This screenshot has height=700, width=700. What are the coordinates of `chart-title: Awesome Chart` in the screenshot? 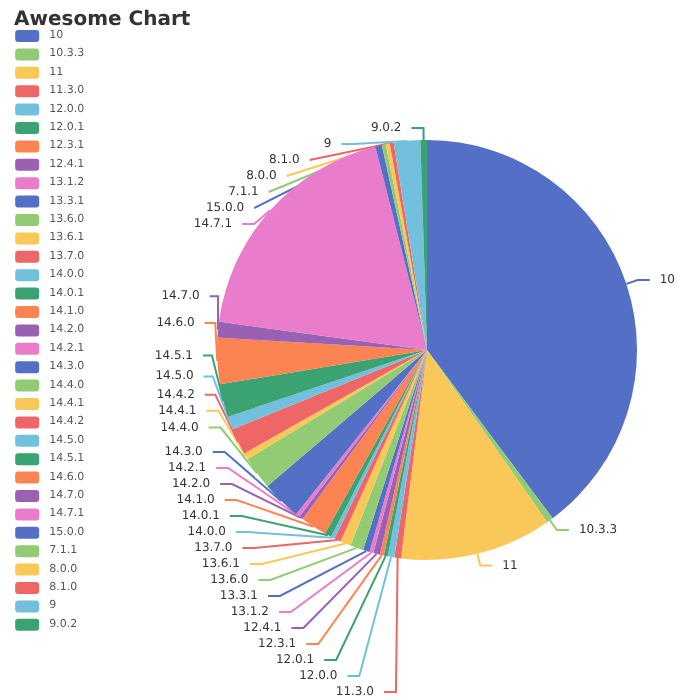 It's located at (102, 20).